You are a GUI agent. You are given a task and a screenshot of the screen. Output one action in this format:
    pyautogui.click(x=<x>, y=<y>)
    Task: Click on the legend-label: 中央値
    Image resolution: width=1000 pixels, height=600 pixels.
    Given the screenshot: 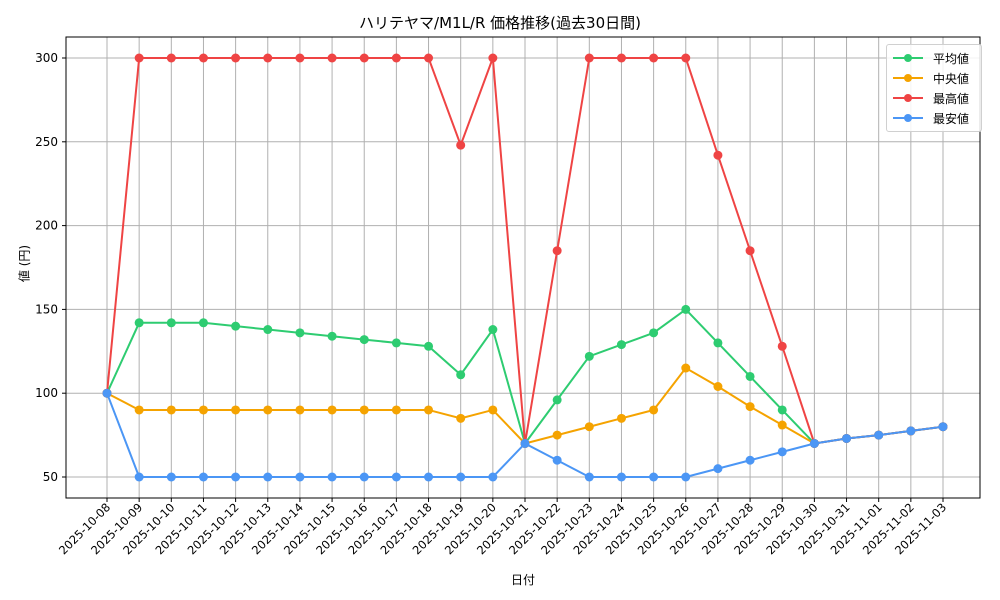 What is the action you would take?
    pyautogui.click(x=951, y=78)
    